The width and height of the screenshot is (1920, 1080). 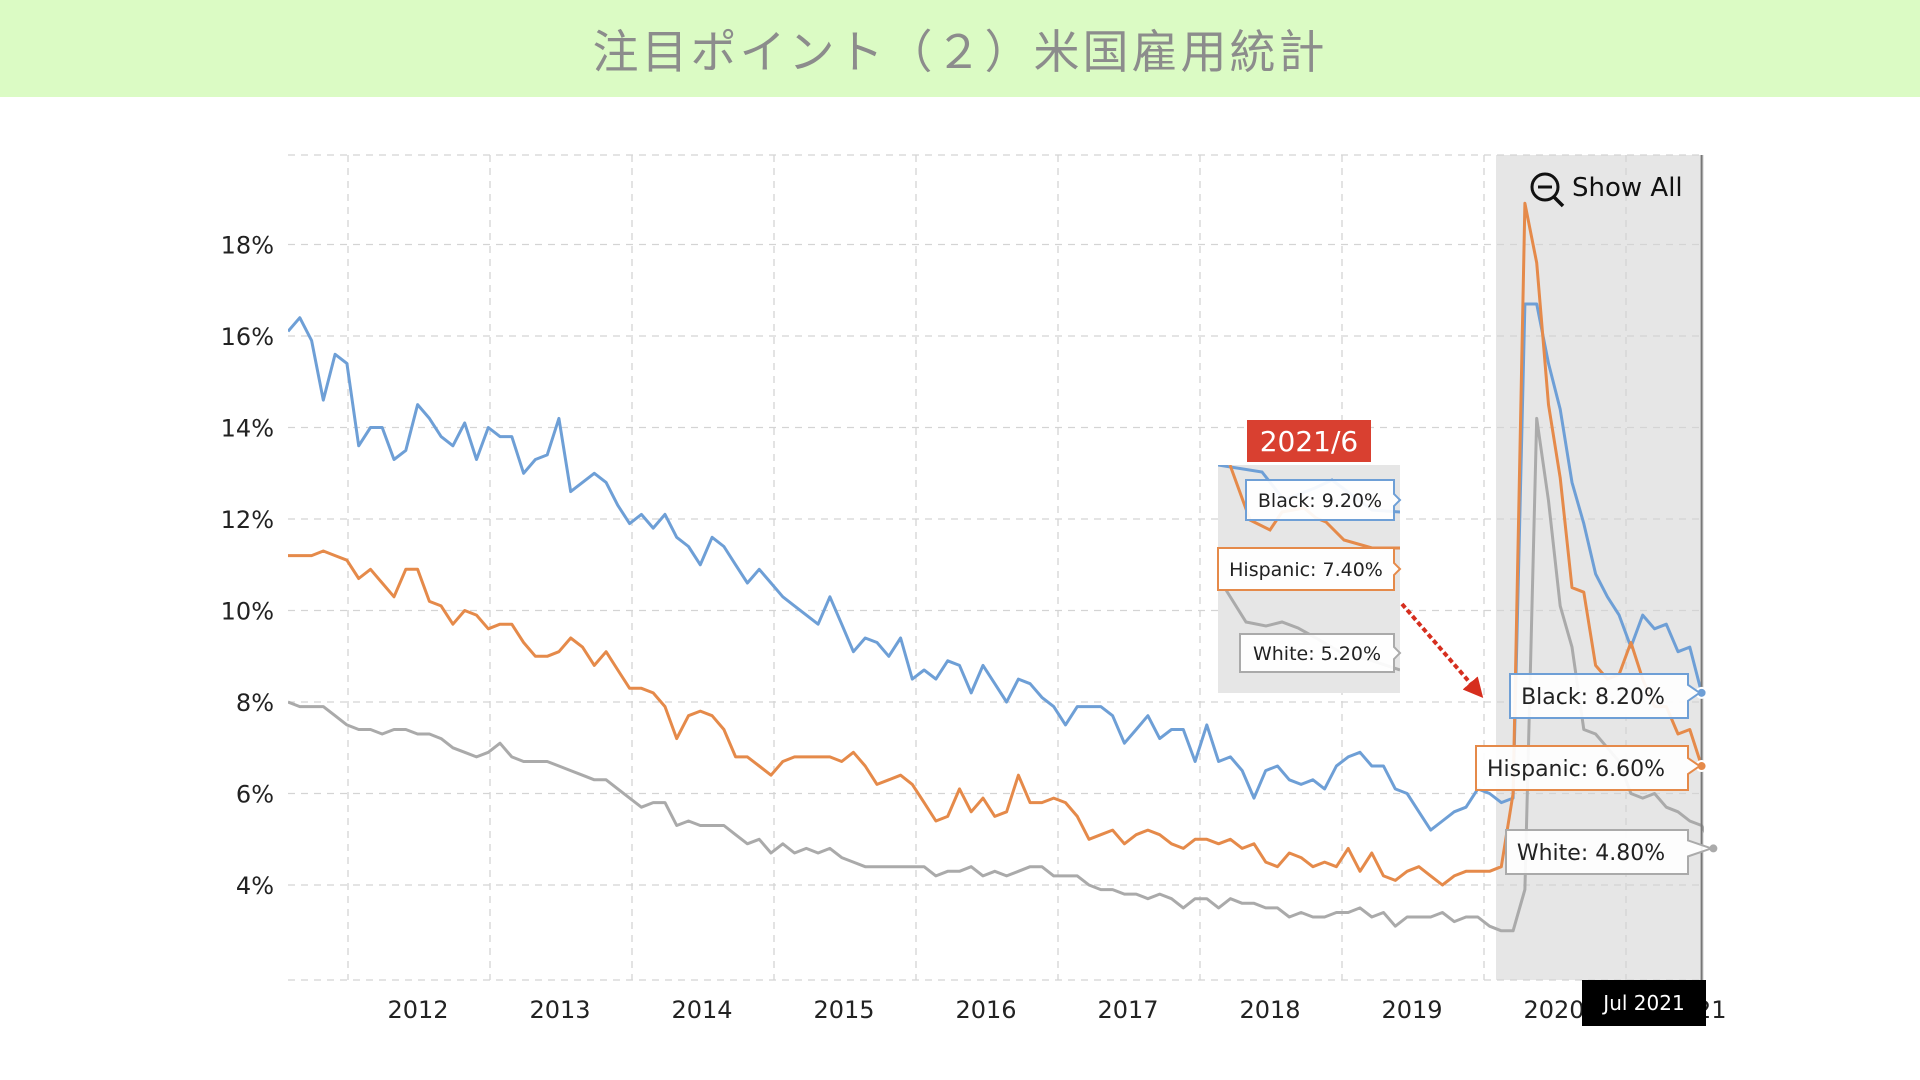 What do you see at coordinates (1269, 1010) in the screenshot?
I see `x-tick-label: 2018` at bounding box center [1269, 1010].